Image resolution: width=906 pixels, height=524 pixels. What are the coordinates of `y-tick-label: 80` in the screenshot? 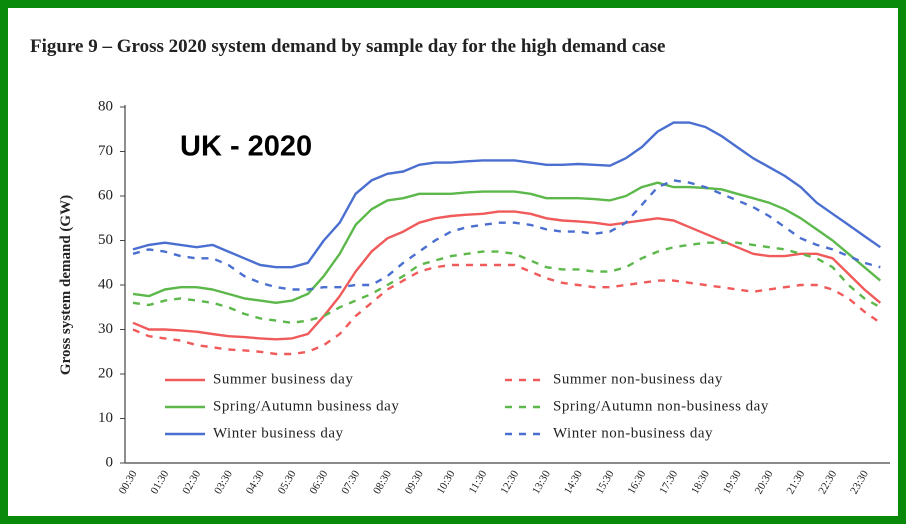 It's located at (105, 106).